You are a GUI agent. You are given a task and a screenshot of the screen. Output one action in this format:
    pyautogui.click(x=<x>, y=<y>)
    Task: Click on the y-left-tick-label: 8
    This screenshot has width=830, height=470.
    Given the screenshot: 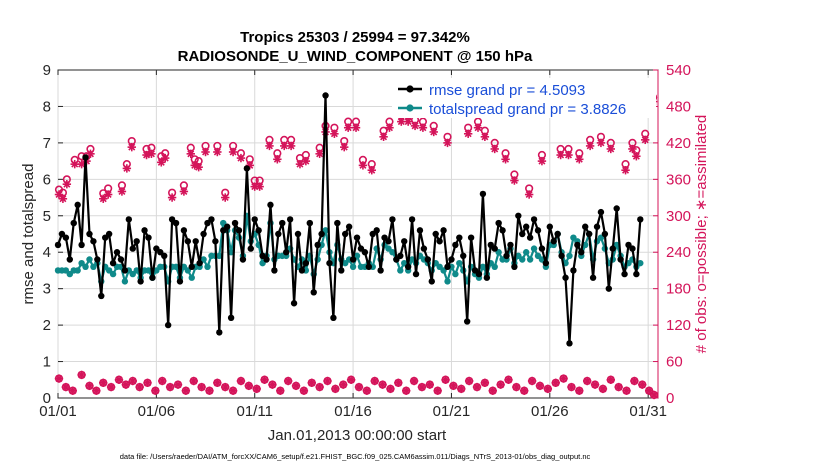 What is the action you would take?
    pyautogui.click(x=47, y=106)
    